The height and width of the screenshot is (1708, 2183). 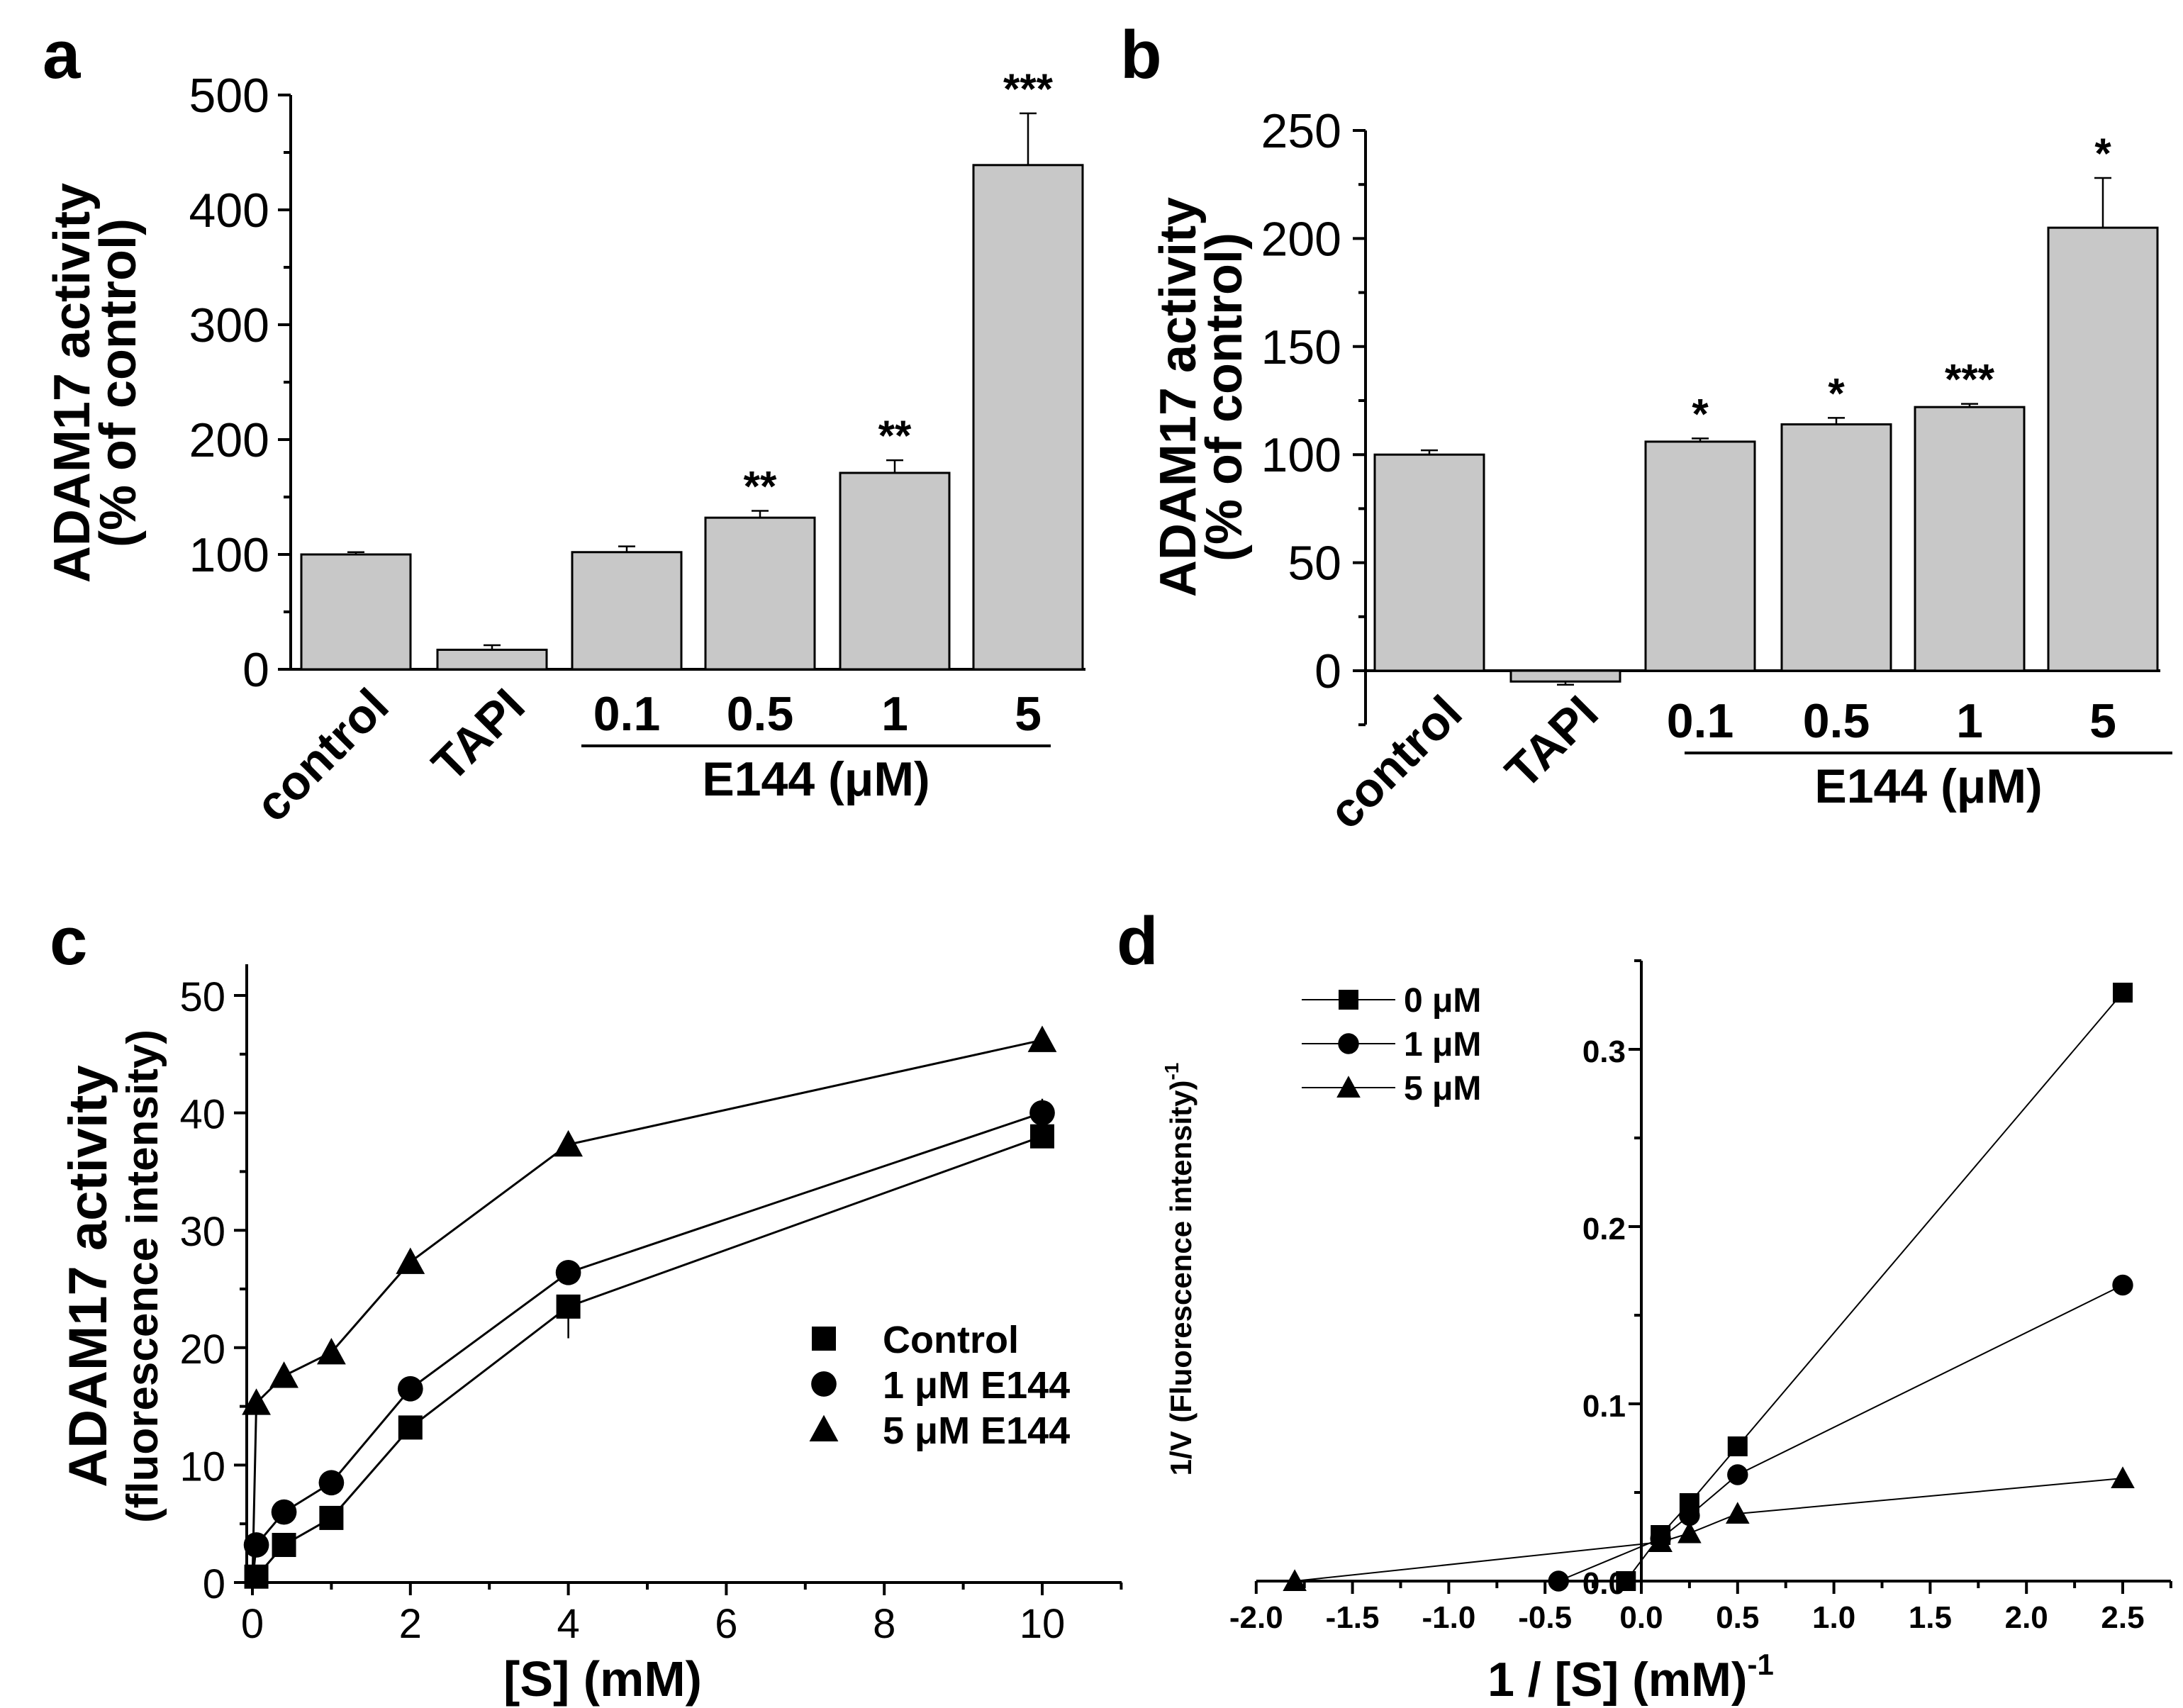 What do you see at coordinates (1970, 380) in the screenshot?
I see `significance-marker: ***` at bounding box center [1970, 380].